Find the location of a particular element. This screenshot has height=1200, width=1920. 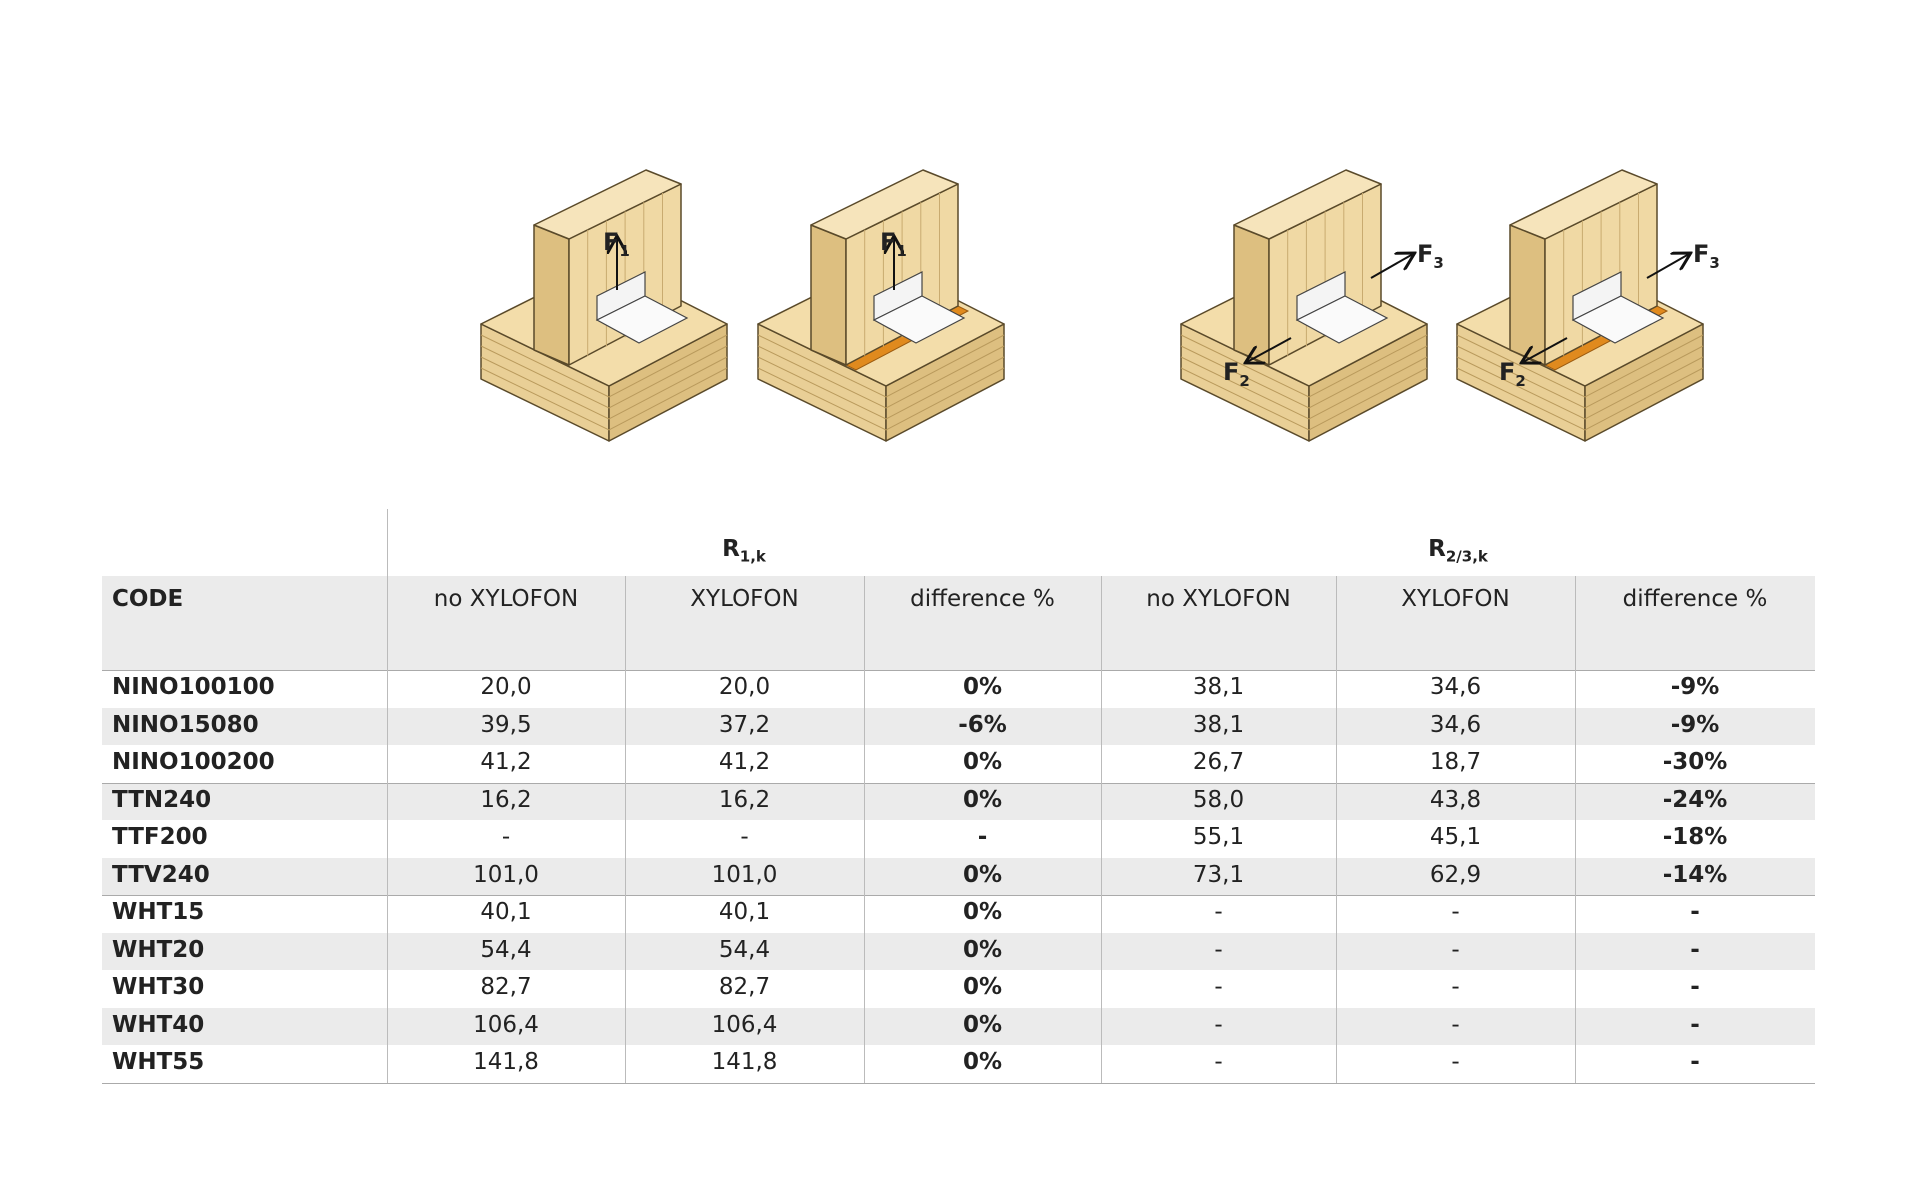

cell-value: 20,0 is located at coordinates (506, 687).